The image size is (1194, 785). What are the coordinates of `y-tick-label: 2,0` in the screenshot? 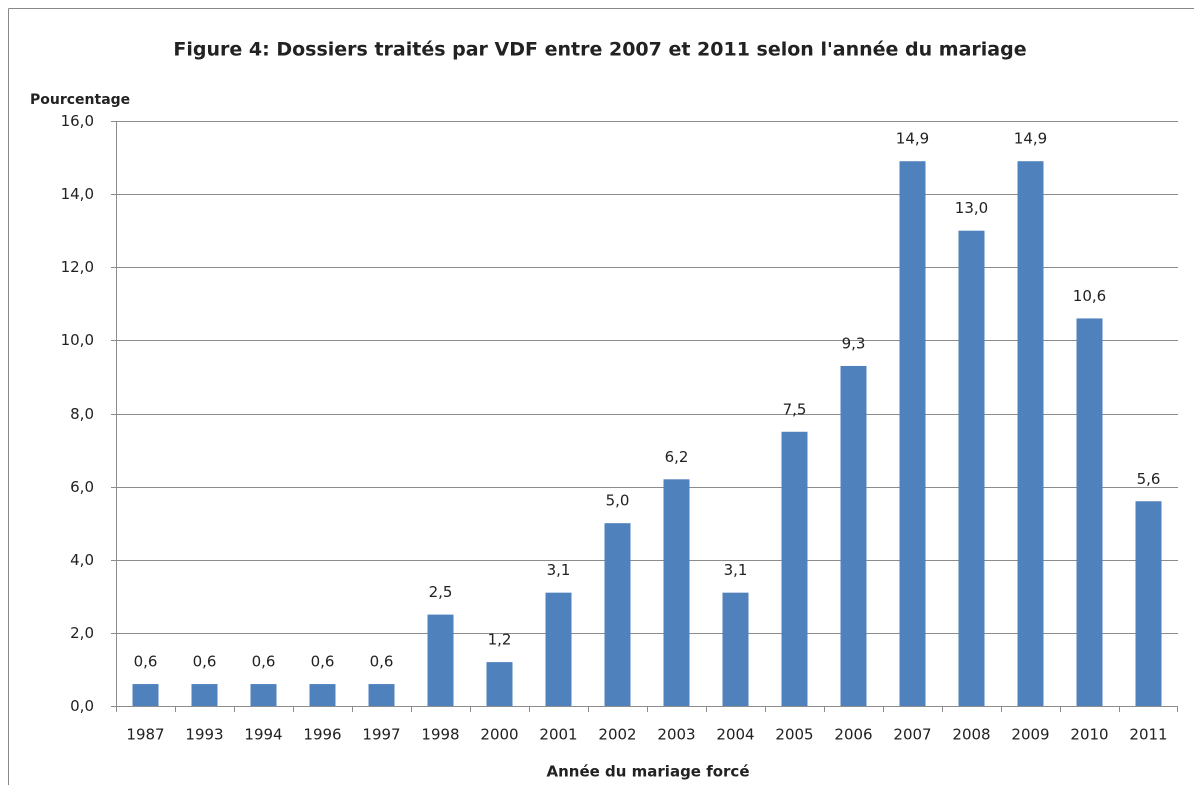 It's located at (82, 633).